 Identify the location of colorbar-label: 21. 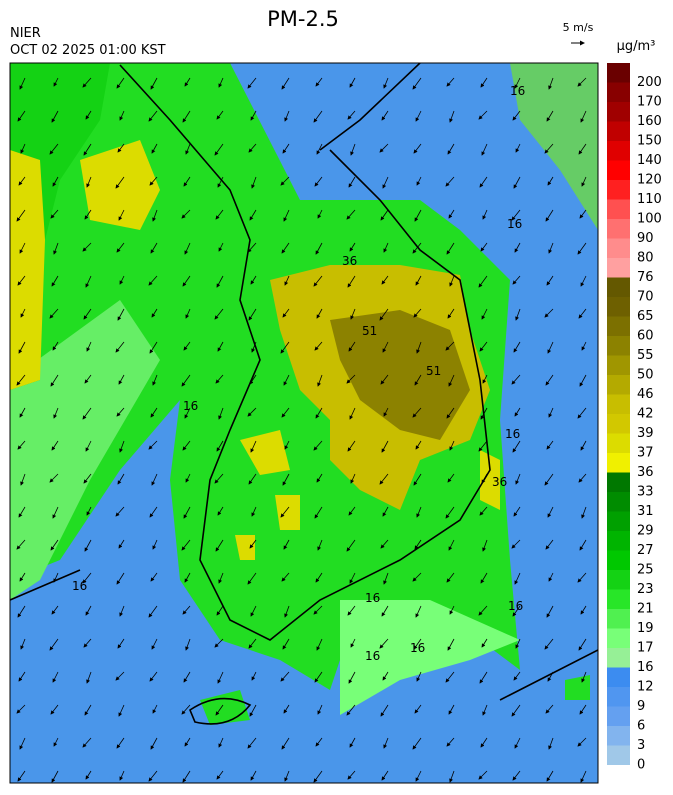
(645, 609).